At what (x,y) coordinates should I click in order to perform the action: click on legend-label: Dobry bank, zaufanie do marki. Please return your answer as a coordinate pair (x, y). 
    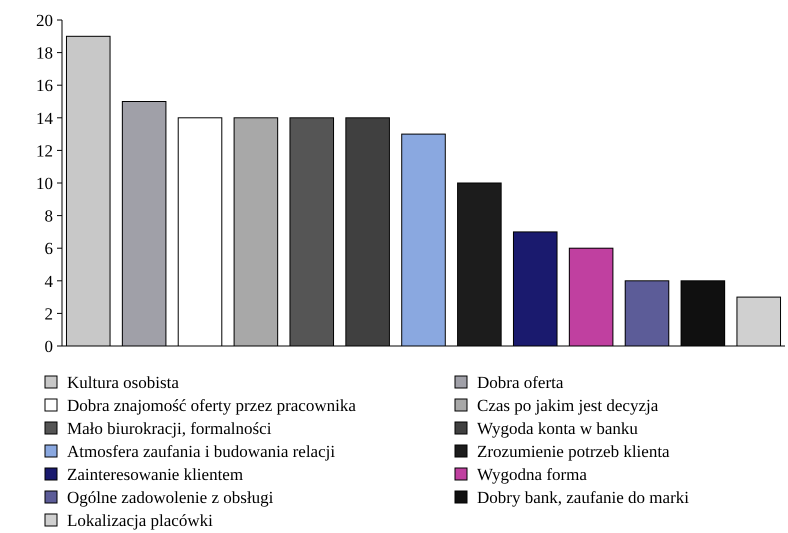
    Looking at the image, I should click on (583, 497).